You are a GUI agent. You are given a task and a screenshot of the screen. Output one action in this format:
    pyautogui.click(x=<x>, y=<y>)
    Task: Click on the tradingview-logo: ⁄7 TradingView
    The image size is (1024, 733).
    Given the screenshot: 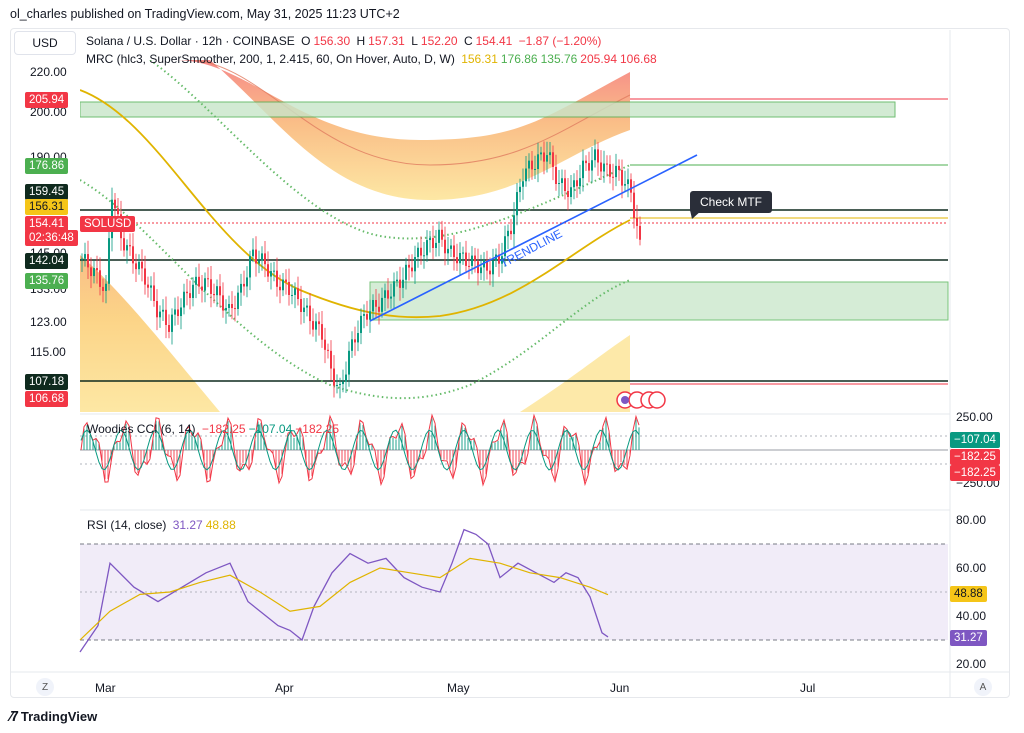 What is the action you would take?
    pyautogui.click(x=53, y=716)
    